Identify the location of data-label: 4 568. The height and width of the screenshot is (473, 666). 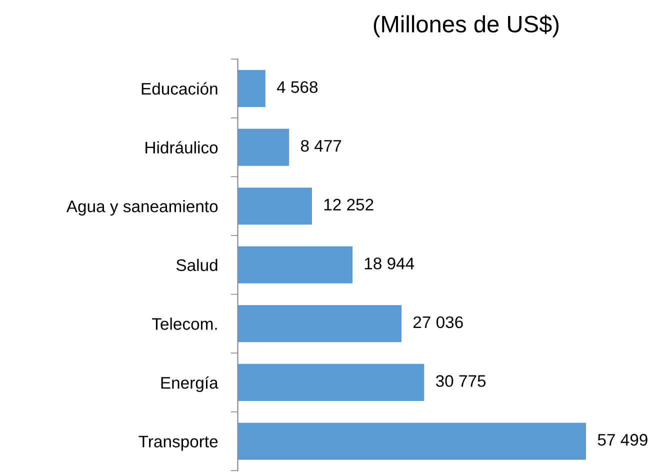
(297, 87).